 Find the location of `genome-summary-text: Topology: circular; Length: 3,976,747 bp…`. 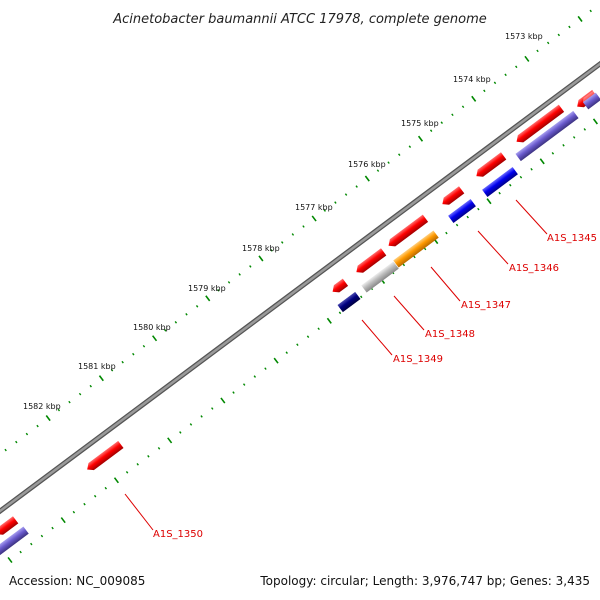

genome-summary-text: Topology: circular; Length: 3,976,747 bp… is located at coordinates (424, 581).